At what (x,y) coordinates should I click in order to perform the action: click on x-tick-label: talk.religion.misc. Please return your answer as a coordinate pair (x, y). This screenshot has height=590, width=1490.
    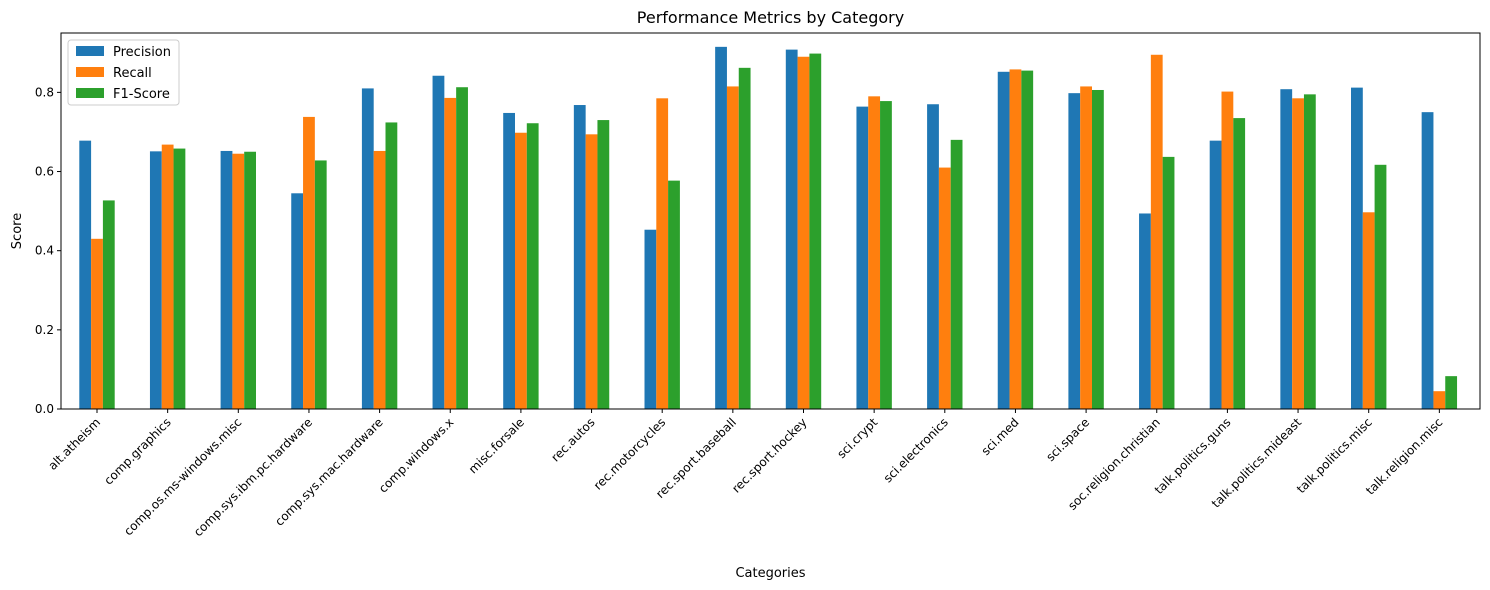
    Looking at the image, I should click on (1404, 456).